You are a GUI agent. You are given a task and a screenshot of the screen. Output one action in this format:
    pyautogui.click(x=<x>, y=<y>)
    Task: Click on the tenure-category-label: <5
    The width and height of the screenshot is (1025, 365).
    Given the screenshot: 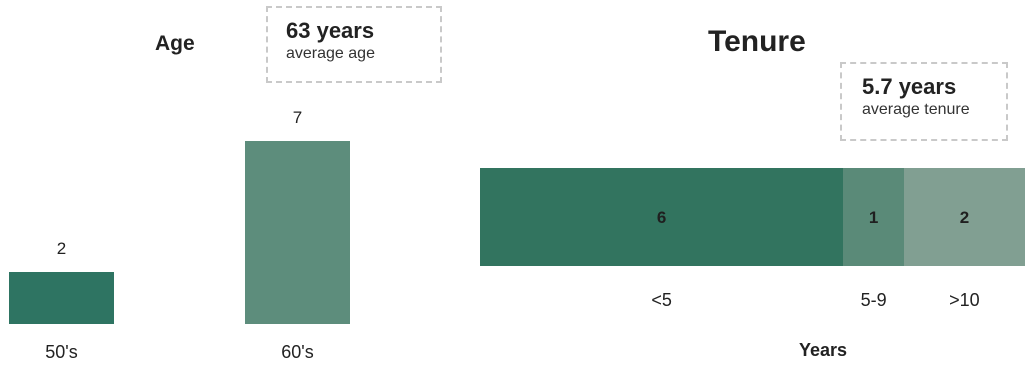 What is the action you would take?
    pyautogui.click(x=661, y=300)
    